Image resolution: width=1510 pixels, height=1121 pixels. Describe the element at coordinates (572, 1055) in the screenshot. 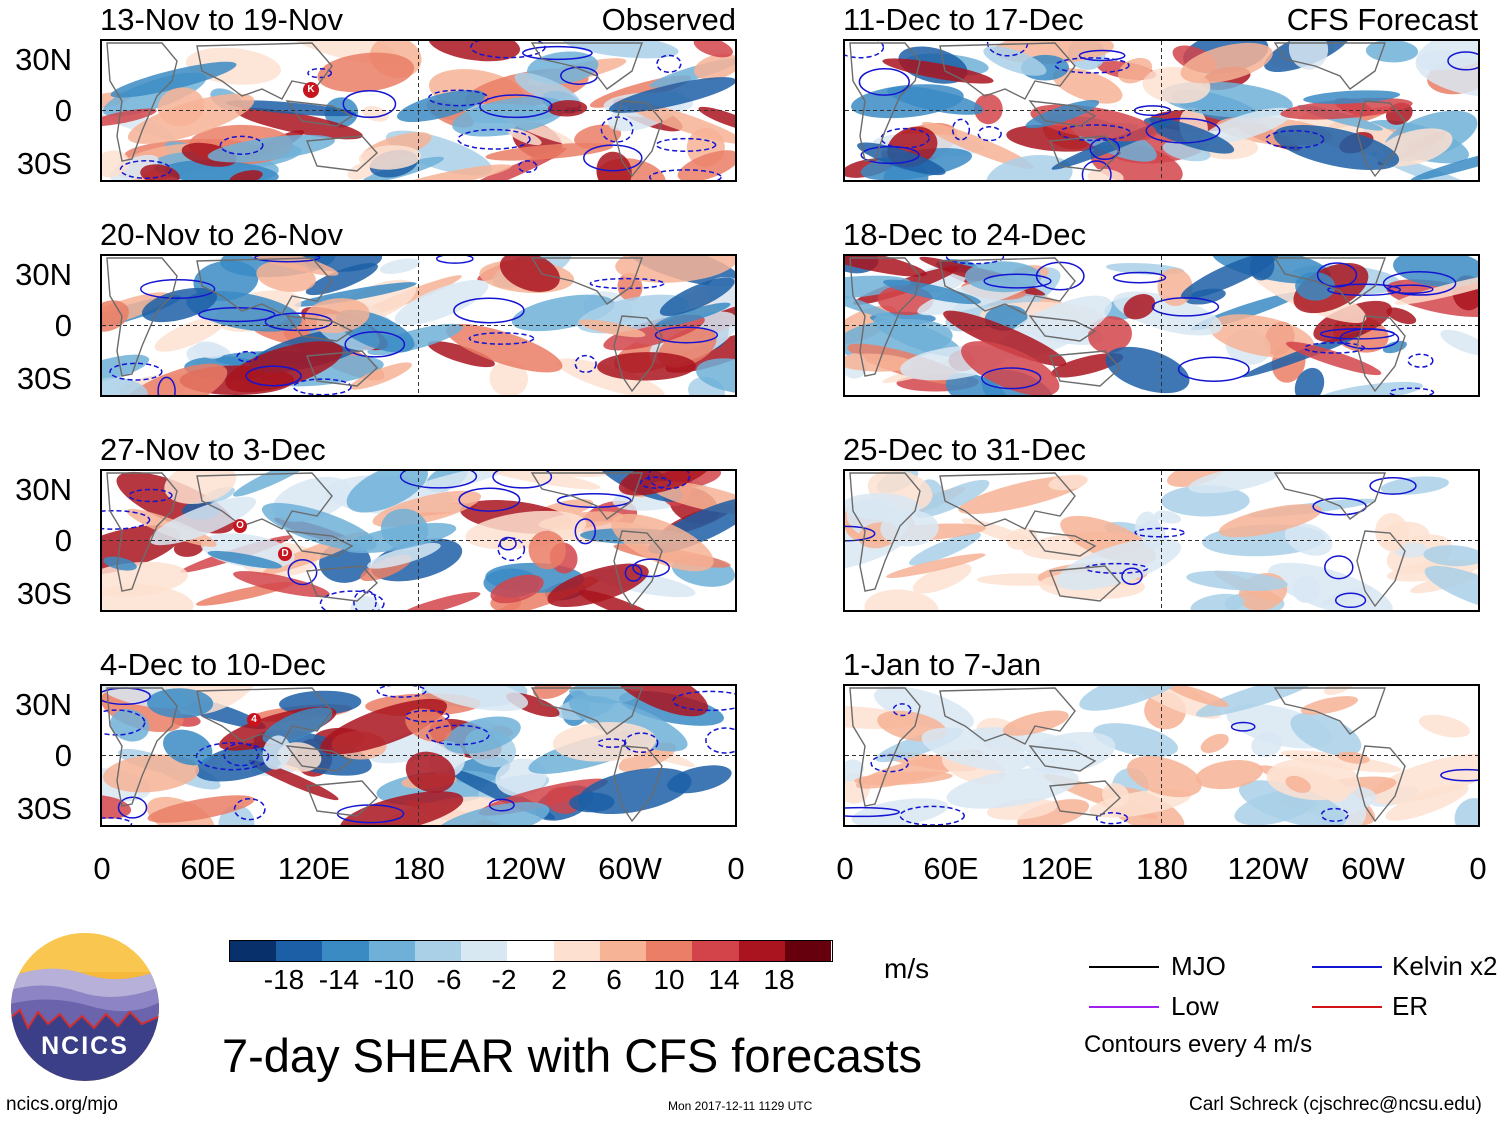

I see `main-title: 7-day SHEAR with CFS forecasts` at that location.